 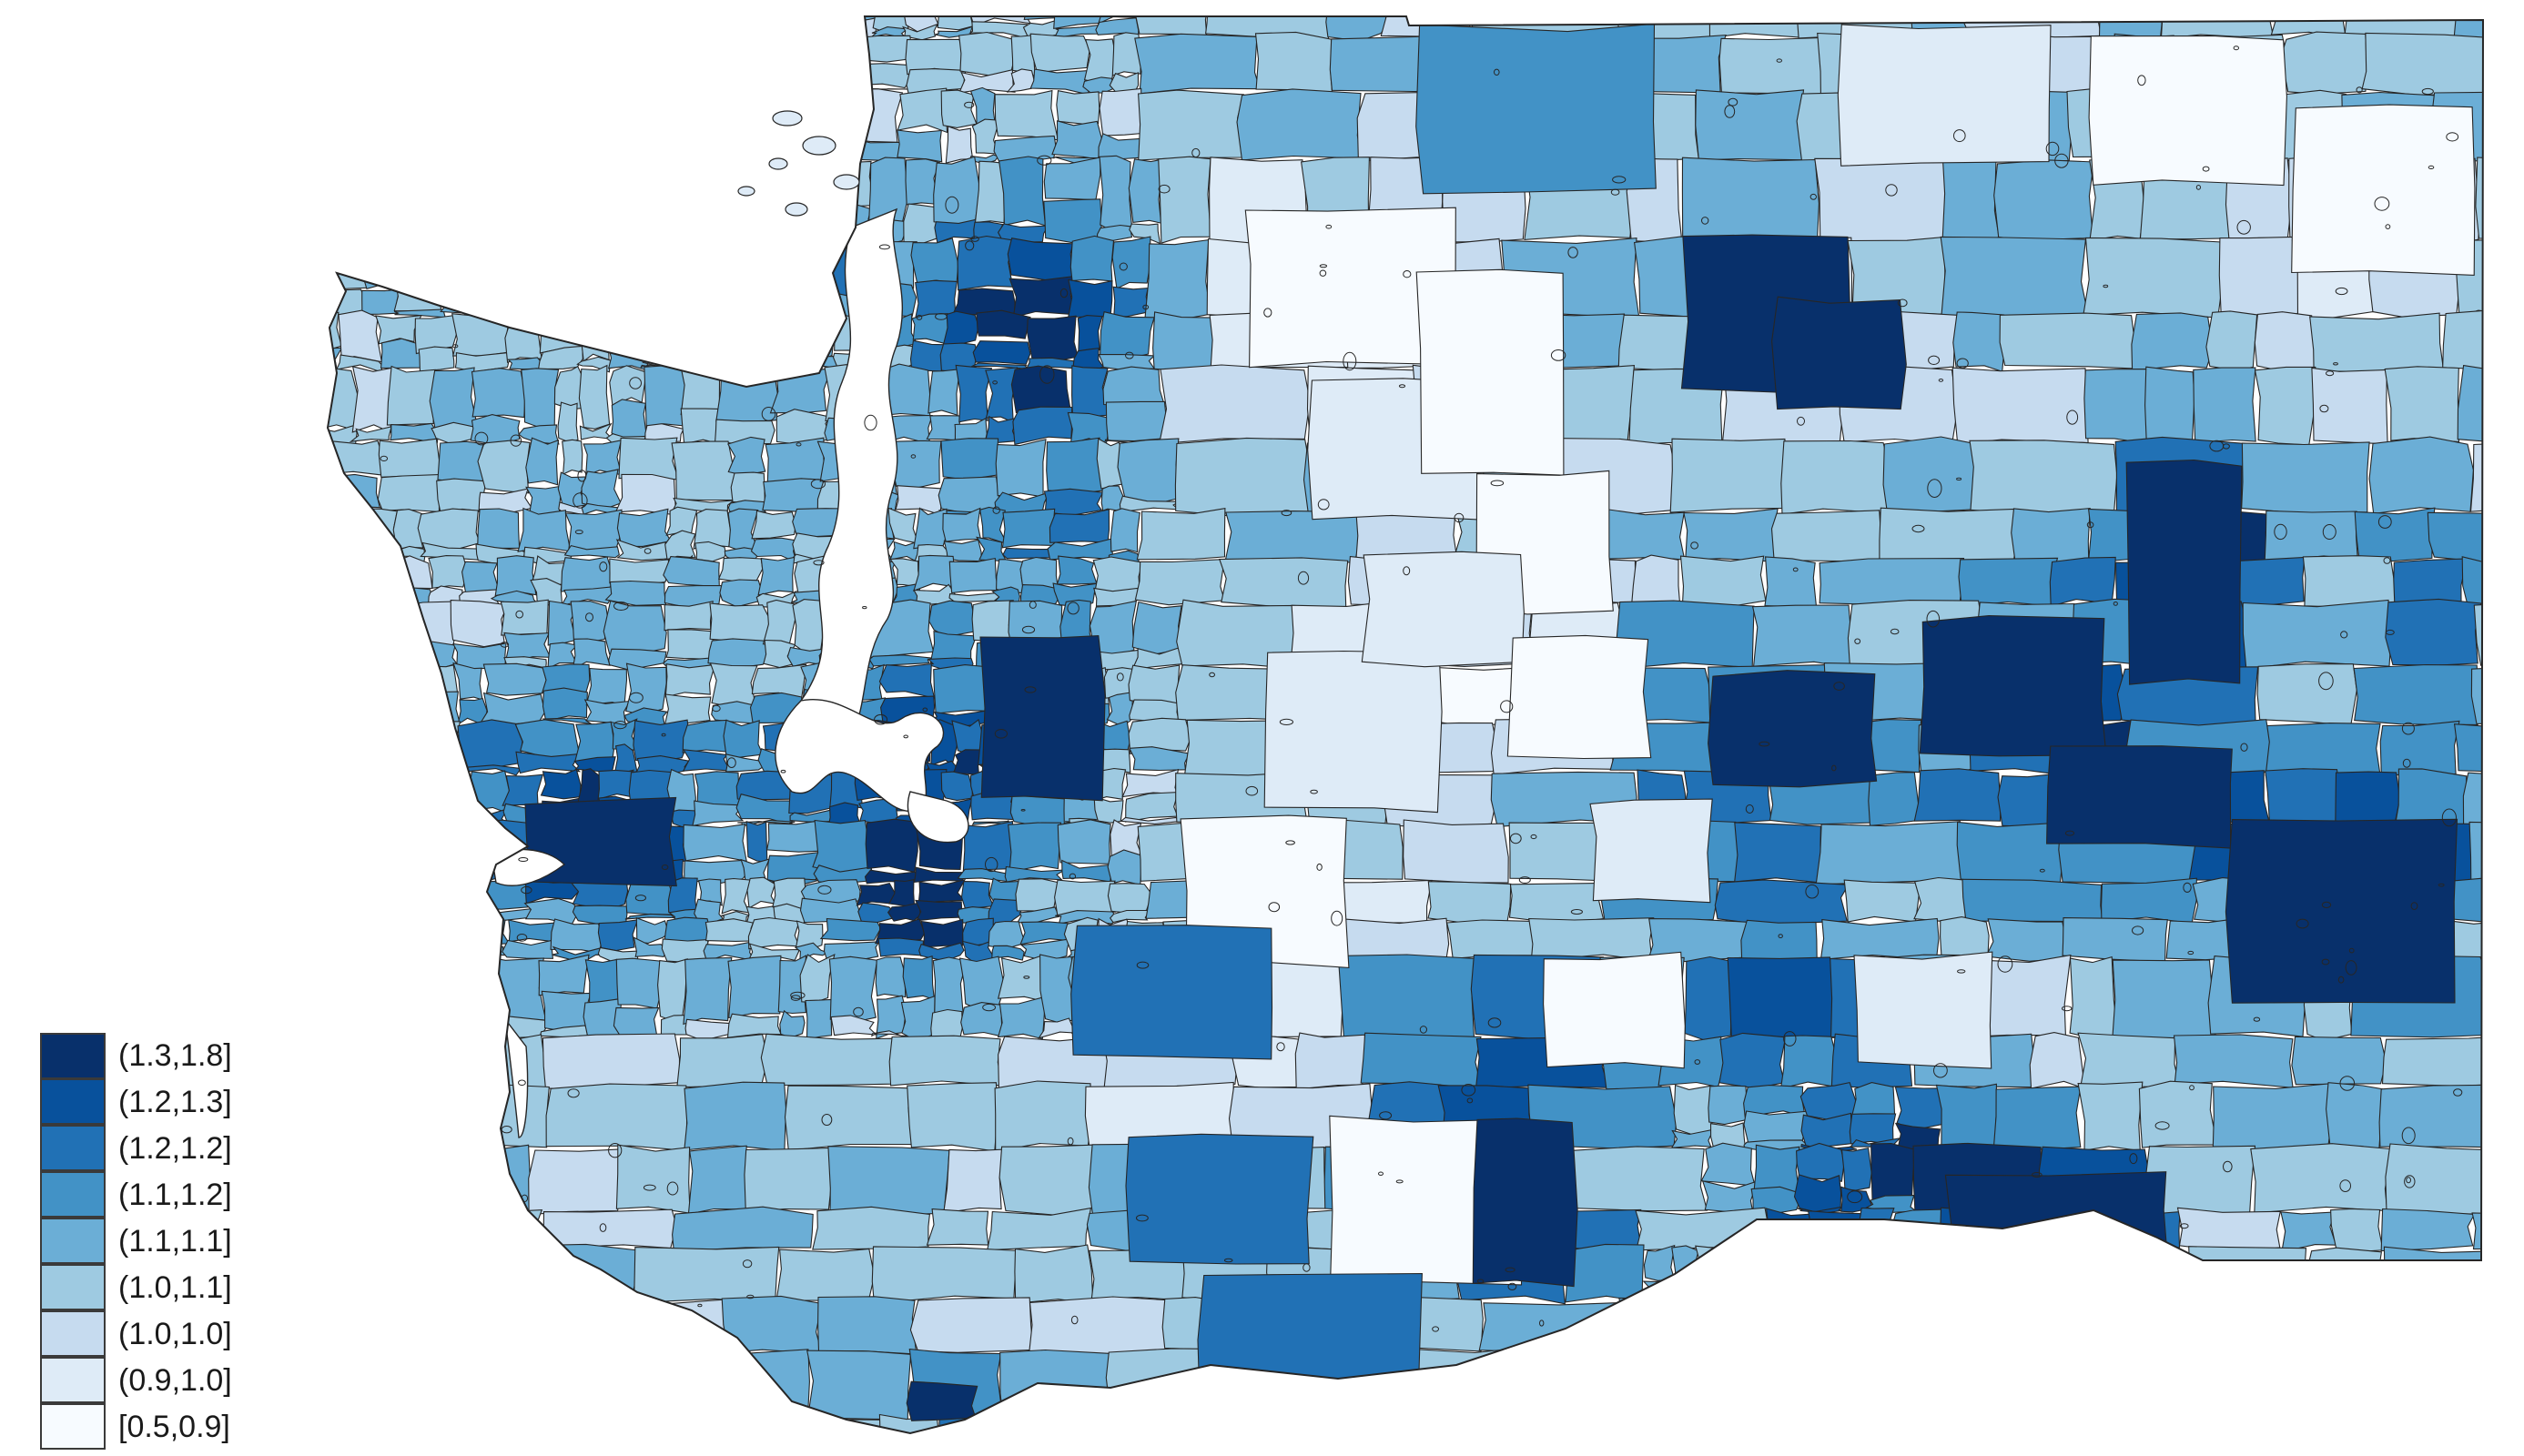 What do you see at coordinates (175, 1055) in the screenshot?
I see `legend-label: (1.3,1.8]` at bounding box center [175, 1055].